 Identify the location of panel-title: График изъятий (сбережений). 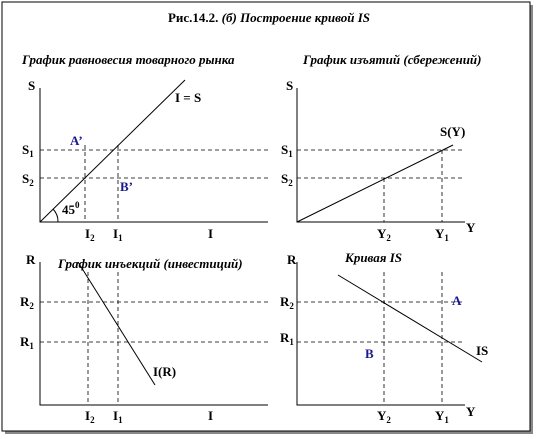
(391, 59).